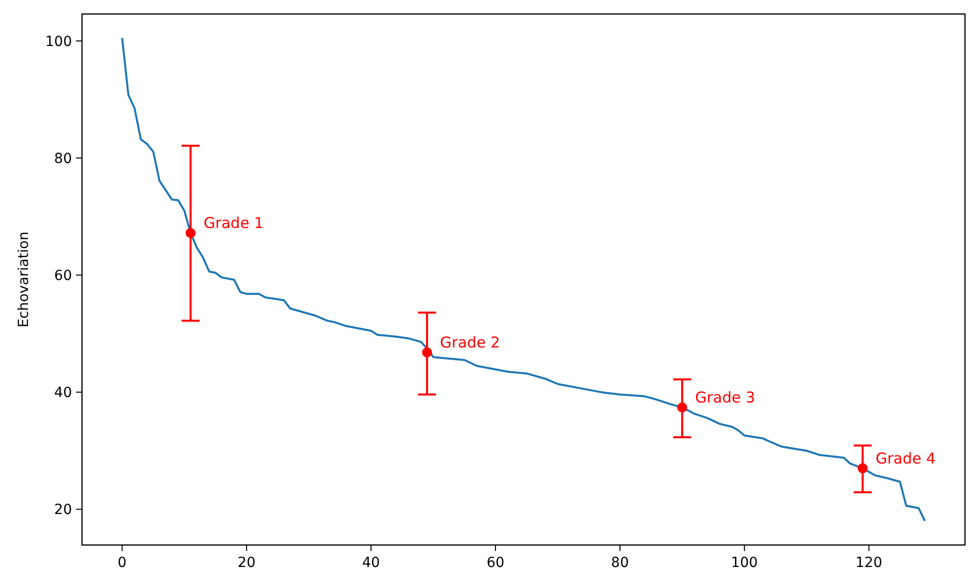 The image size is (968, 570). I want to click on x-tick-label: 60, so click(495, 562).